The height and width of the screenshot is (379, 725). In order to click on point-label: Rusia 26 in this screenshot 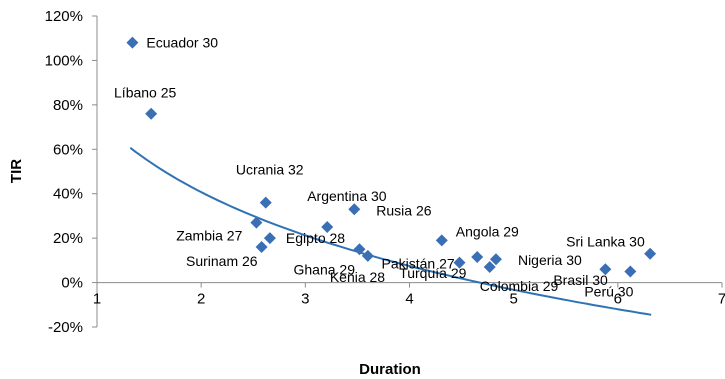, I will do `click(403, 210)`.